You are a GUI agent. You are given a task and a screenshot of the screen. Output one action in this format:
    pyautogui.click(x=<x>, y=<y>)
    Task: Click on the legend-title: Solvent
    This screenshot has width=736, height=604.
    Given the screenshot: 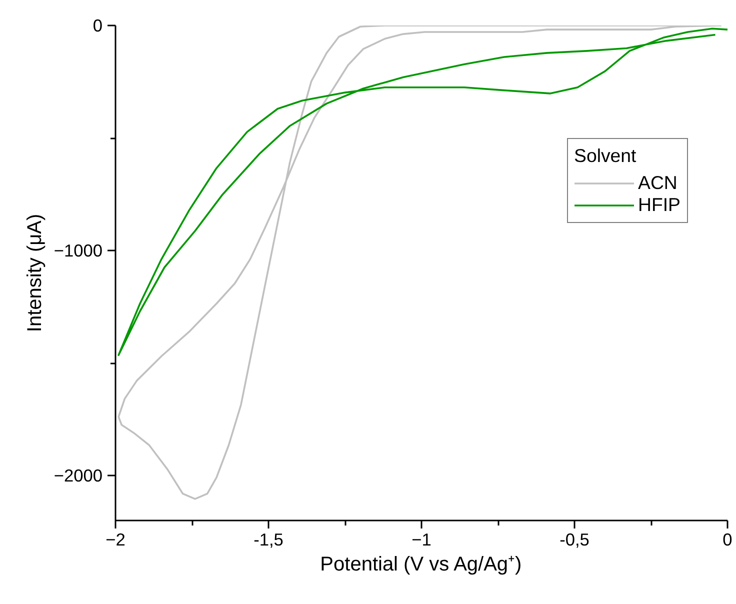 What is the action you would take?
    pyautogui.click(x=606, y=156)
    